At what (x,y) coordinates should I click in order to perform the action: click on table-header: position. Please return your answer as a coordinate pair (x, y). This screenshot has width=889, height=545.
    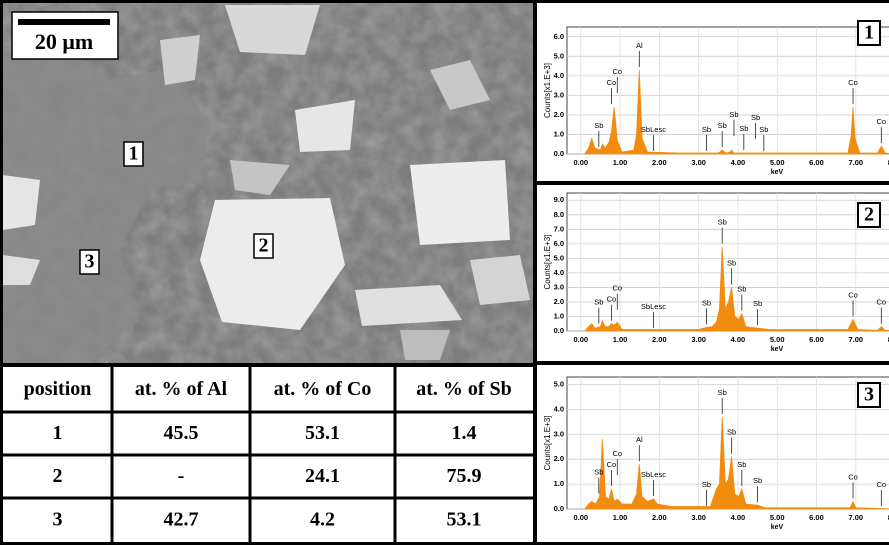
    Looking at the image, I should click on (58, 389).